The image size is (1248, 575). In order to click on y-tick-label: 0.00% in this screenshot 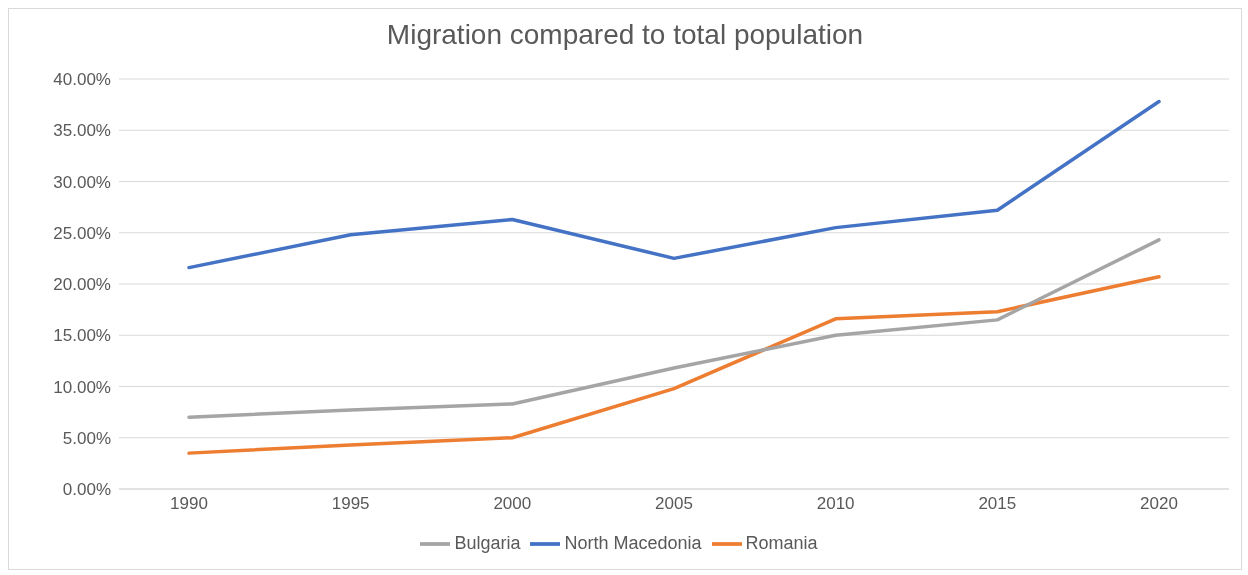, I will do `click(86, 490)`.